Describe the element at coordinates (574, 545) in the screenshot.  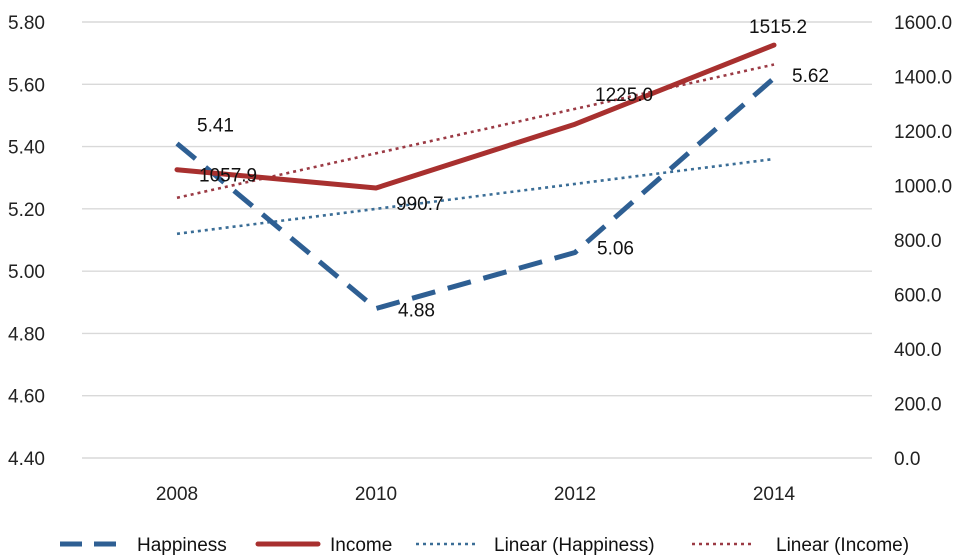
I see `legend-label: Linear (Happiness)` at that location.